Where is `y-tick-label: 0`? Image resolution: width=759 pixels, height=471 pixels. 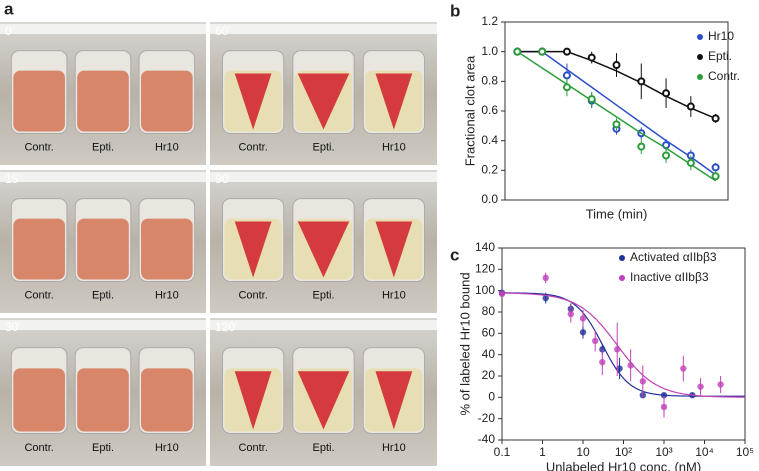 y-tick-label: 0 is located at coordinates (491, 397).